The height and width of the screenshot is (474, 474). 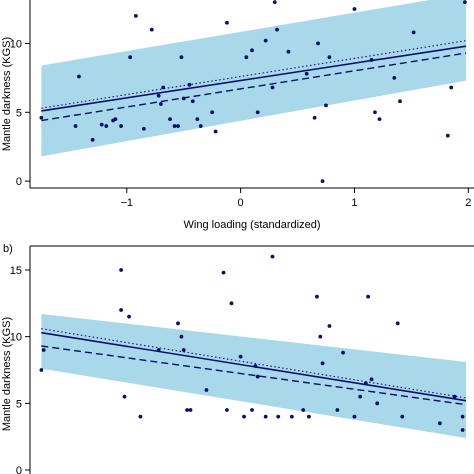 I want to click on x-tick-label: 2, so click(x=468, y=203).